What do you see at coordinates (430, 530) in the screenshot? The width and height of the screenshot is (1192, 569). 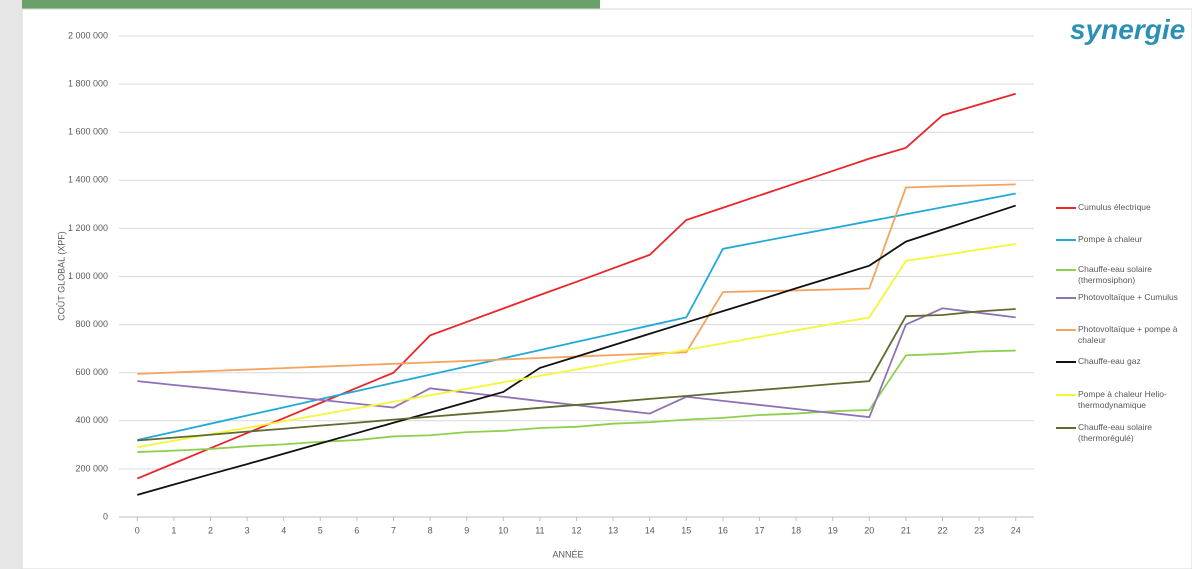 I see `x-tick-label: 8` at bounding box center [430, 530].